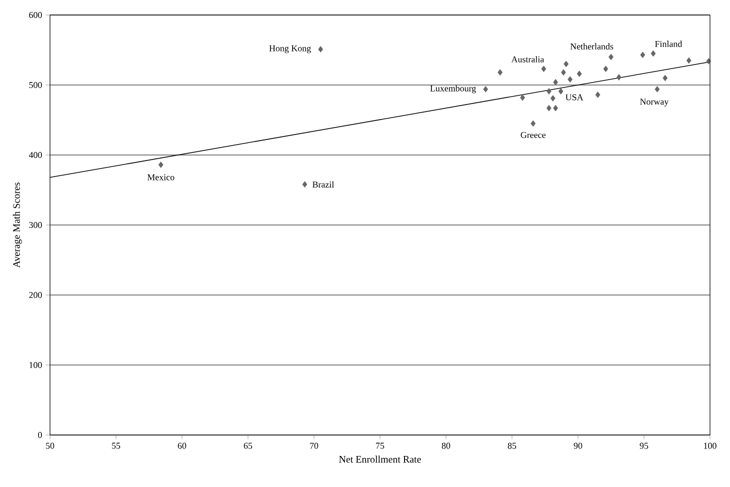  Describe the element at coordinates (380, 459) in the screenshot. I see `x-axis-title: Net Enrollment Rate` at that location.